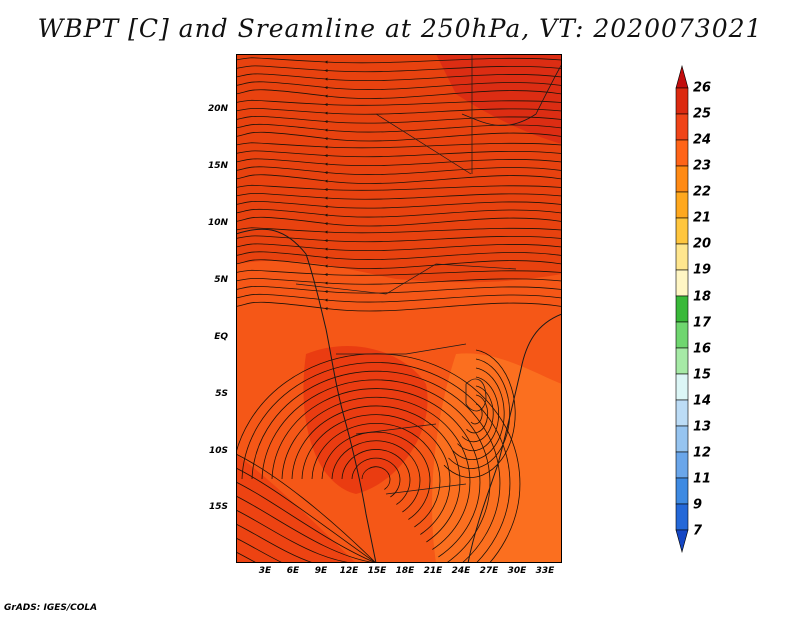 The height and width of the screenshot is (618, 800). Describe the element at coordinates (698, 531) in the screenshot. I see `colorbar-label-7: 7` at that location.